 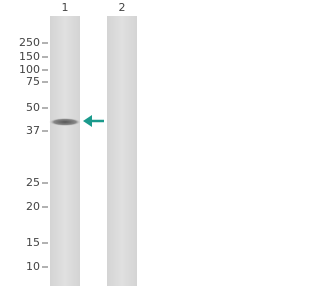 I want to click on marker-label: 25, so click(x=33, y=182).